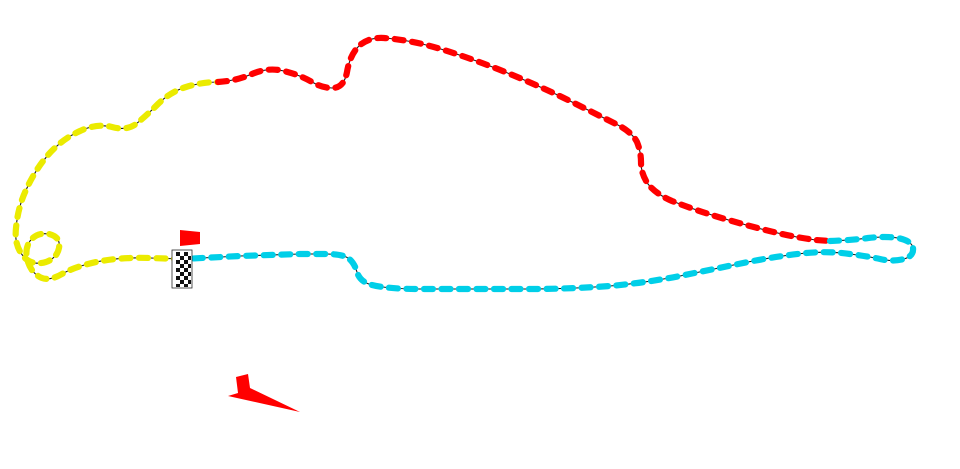 Image resolution: width=960 pixels, height=469 pixels. Describe the element at coordinates (105, 276) in the screenshot. I see `pit-apron` at that location.